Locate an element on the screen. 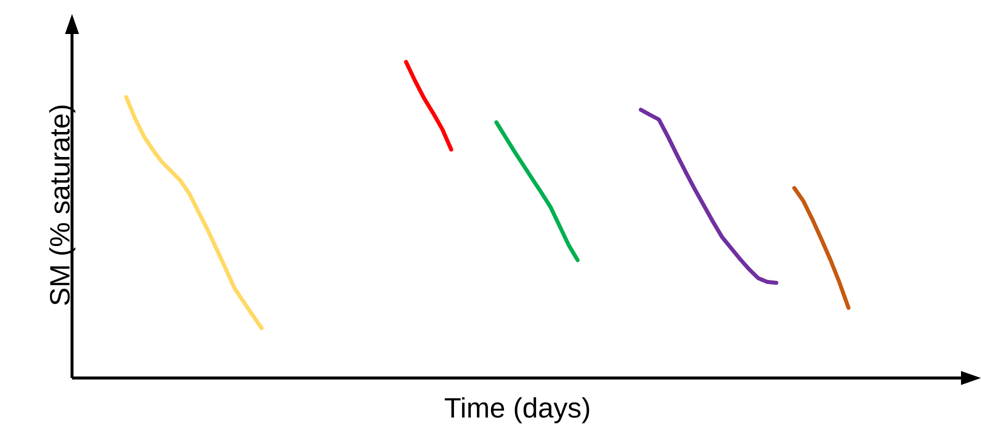 This screenshot has width=981, height=424. x-axis-title: Time (days) is located at coordinates (517, 410).